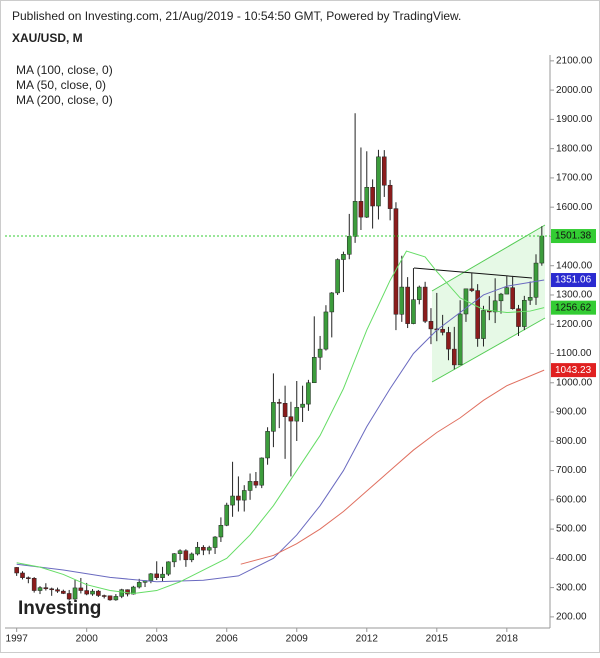 This screenshot has height=658, width=600. What do you see at coordinates (574, 148) in the screenshot?
I see `y-tick-label: 1800.00` at bounding box center [574, 148].